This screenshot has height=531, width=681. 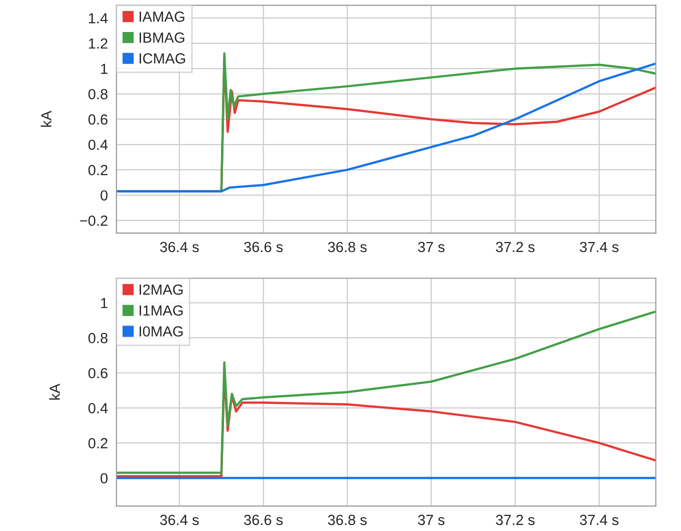 I want to click on y-tick-label: 1.2, so click(x=98, y=43).